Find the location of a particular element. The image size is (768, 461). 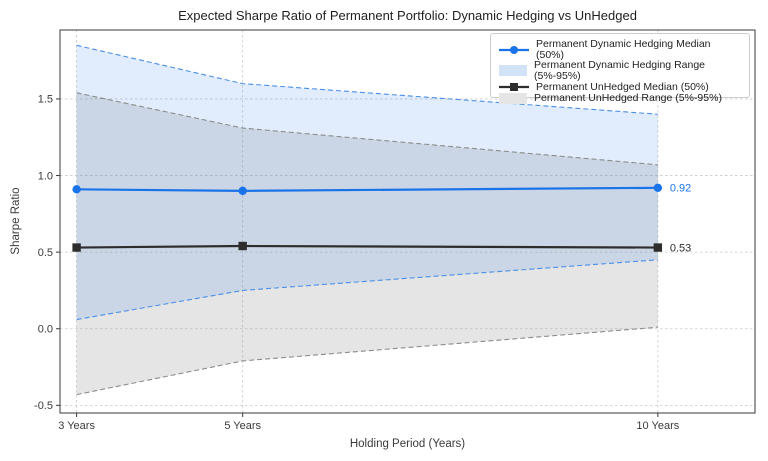

legend-item: Permanent Dynamic Hedging Range (5%-95%) is located at coordinates (620, 70).